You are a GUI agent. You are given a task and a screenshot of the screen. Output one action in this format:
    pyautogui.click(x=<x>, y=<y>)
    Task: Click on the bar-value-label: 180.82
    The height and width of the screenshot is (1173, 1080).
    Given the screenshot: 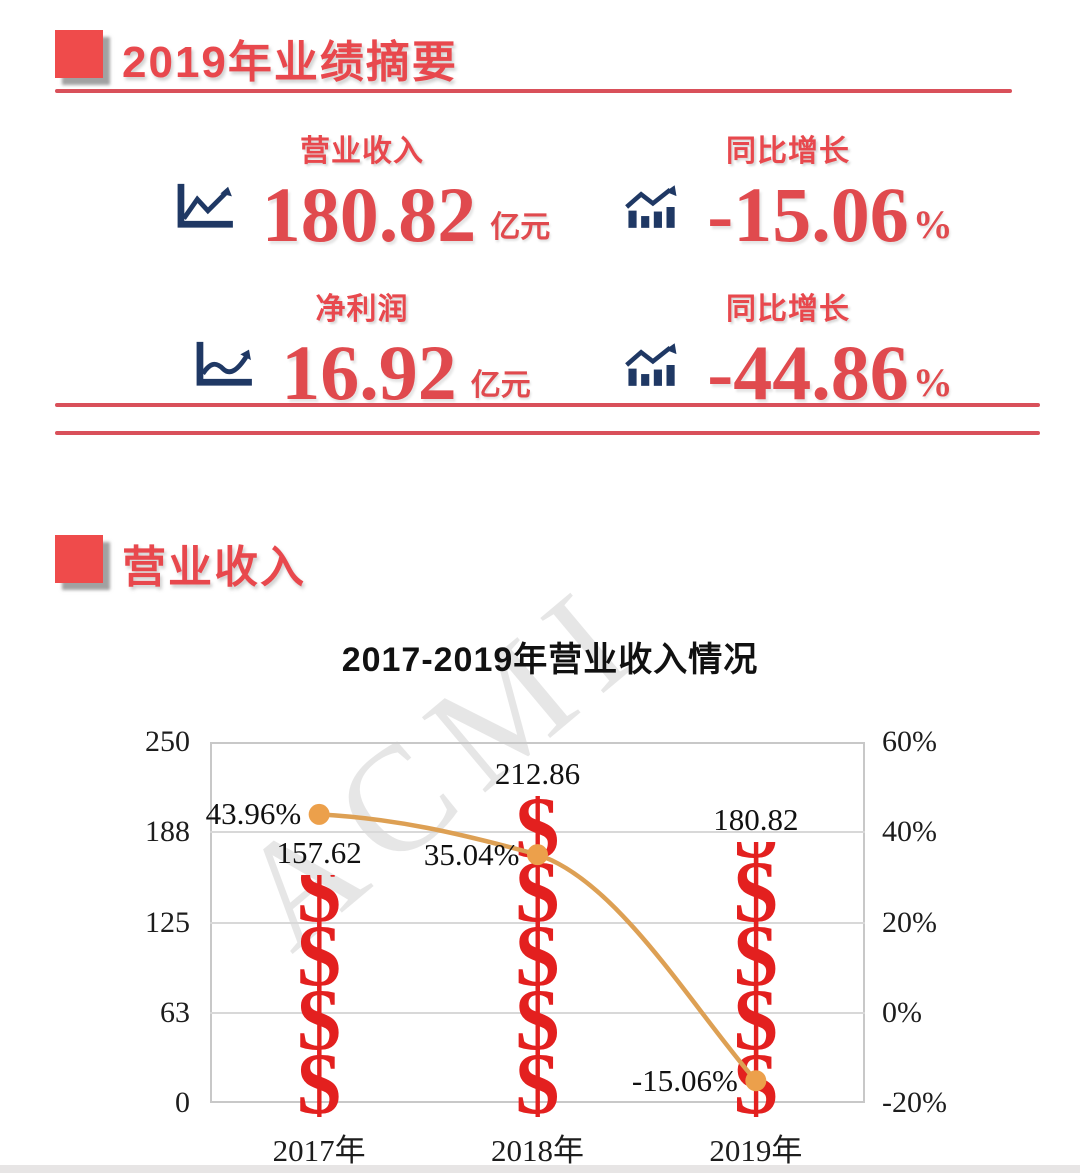 What is the action you would take?
    pyautogui.click(x=756, y=819)
    